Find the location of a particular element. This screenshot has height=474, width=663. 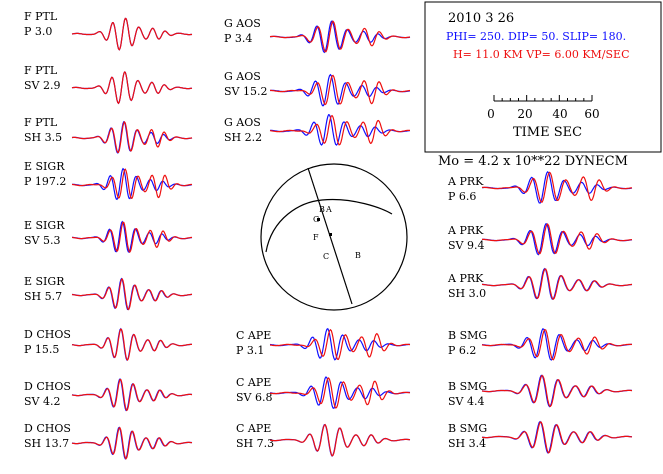

trace-b-smg-p: B SMG P 6.2 is located at coordinates (540, 344).